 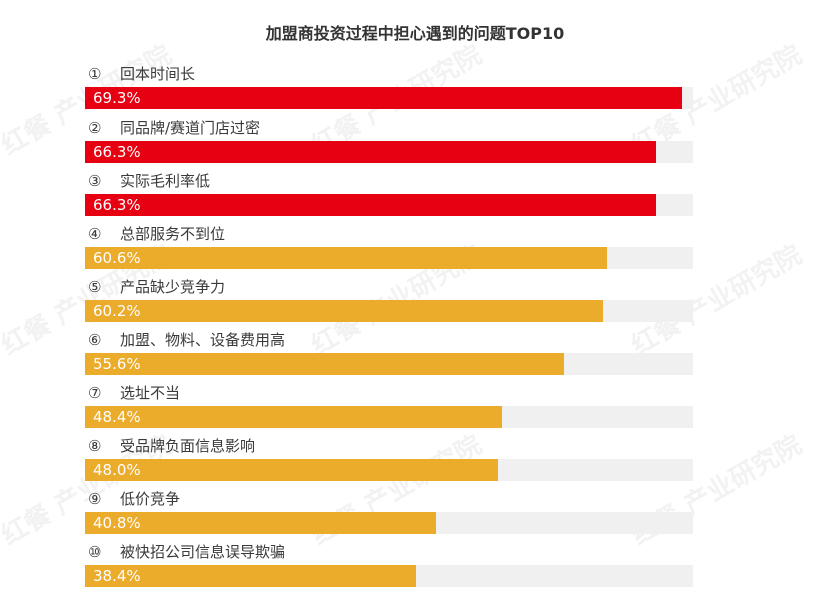 I want to click on bar-track: 48.0%, so click(x=389, y=470).